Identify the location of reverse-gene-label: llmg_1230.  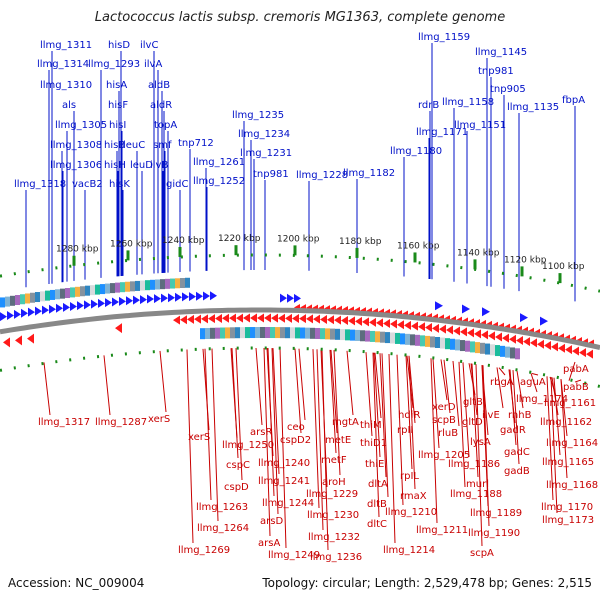
(333, 515).